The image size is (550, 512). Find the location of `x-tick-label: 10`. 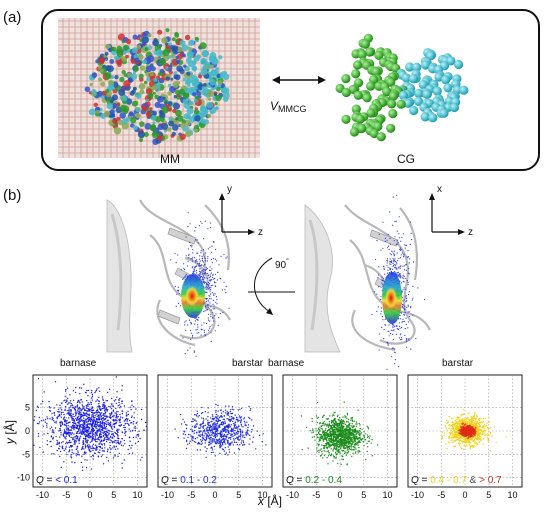

x-tick-label: 10 is located at coordinates (137, 495).